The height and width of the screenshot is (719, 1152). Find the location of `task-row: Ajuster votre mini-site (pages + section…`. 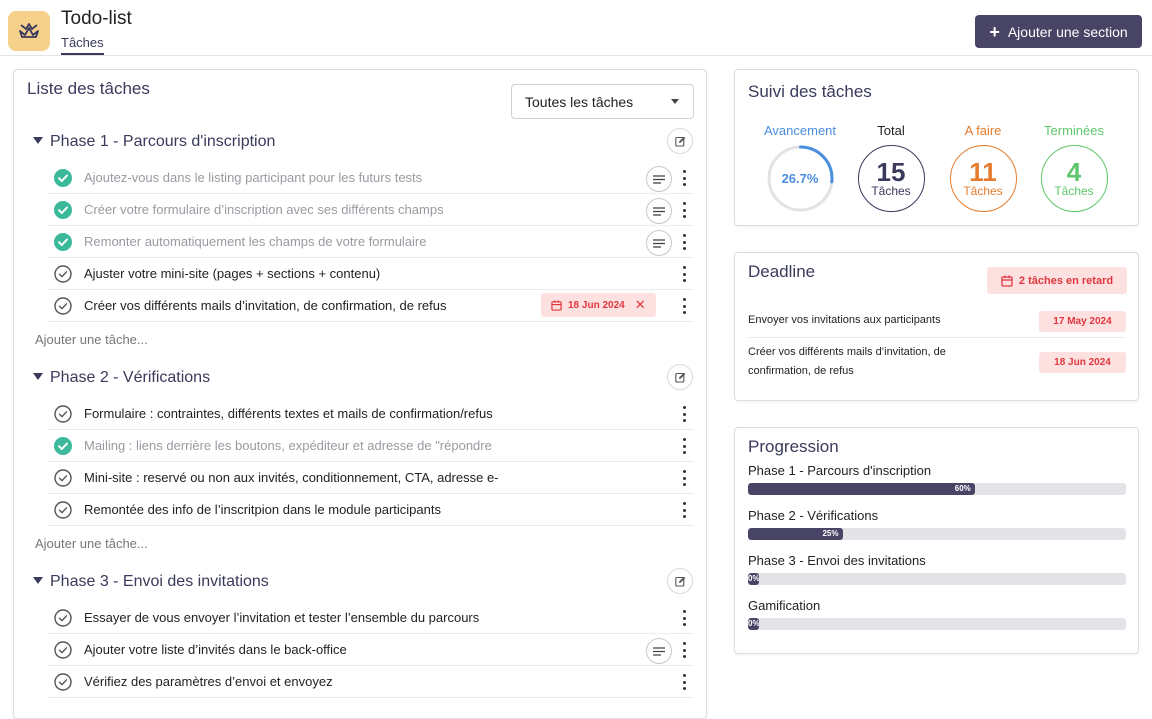

task-row: Ajuster votre mini-site (pages + section… is located at coordinates (371, 274).